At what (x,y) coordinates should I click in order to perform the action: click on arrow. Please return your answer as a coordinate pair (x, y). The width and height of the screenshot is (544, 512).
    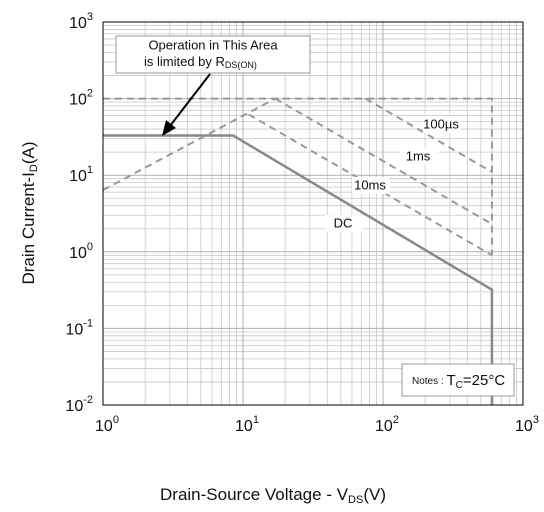
    Looking at the image, I should click on (190, 100).